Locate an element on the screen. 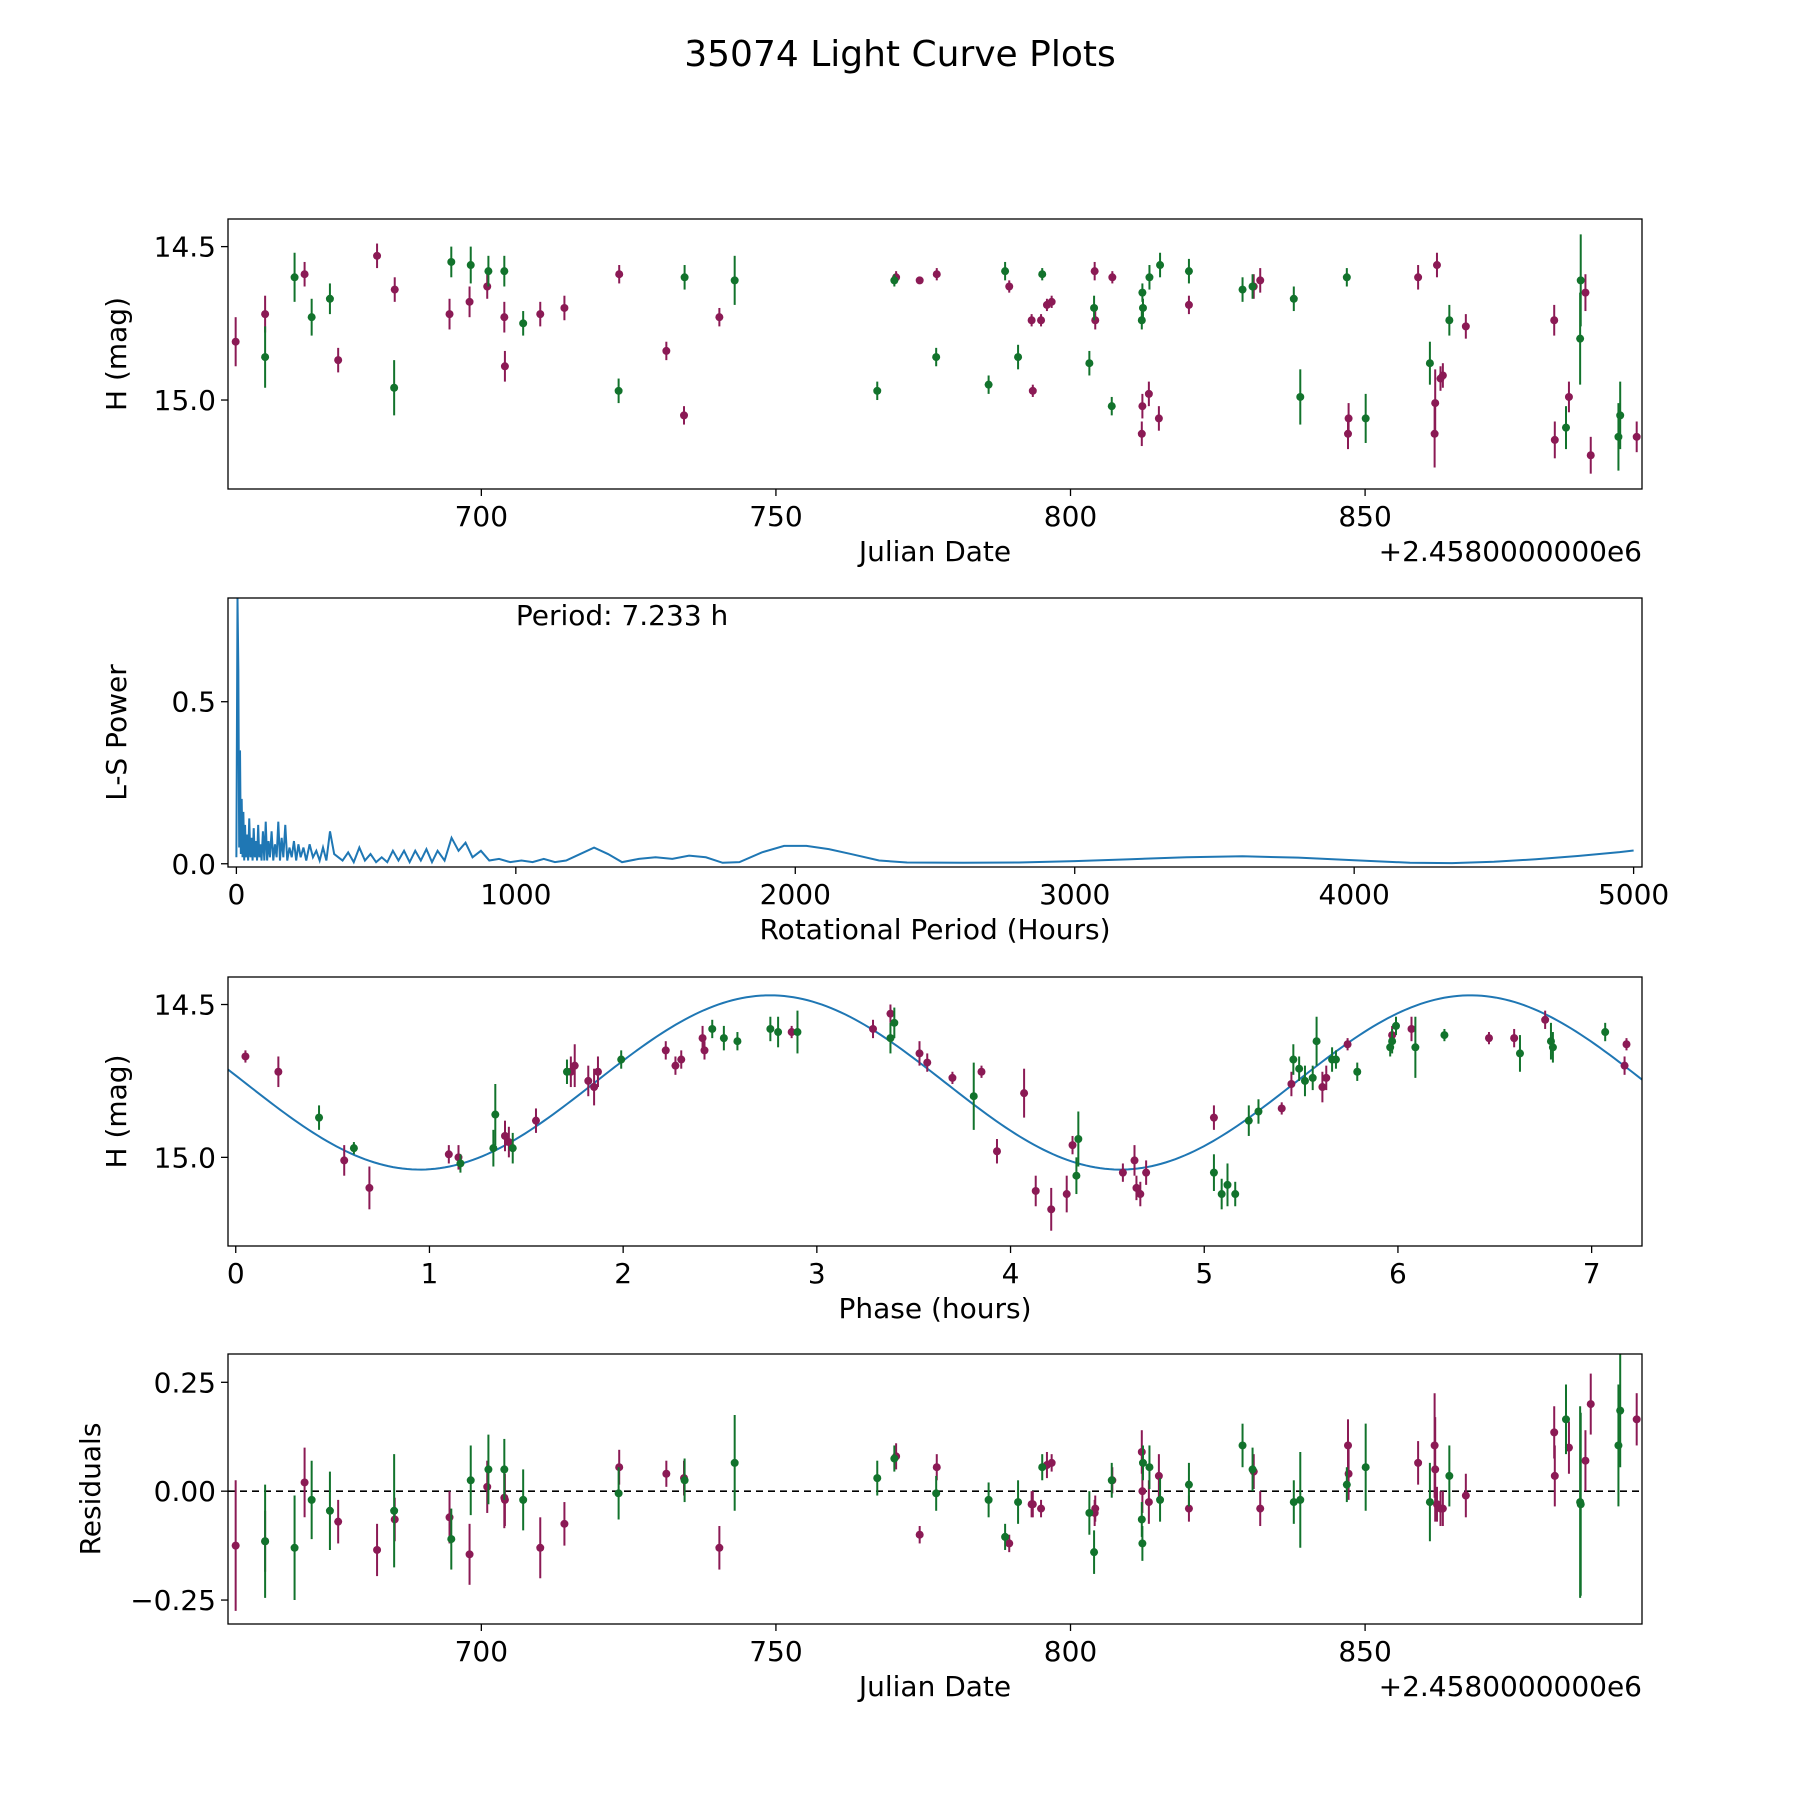  periodogram-xtick-label: 0 is located at coordinates (236, 894).